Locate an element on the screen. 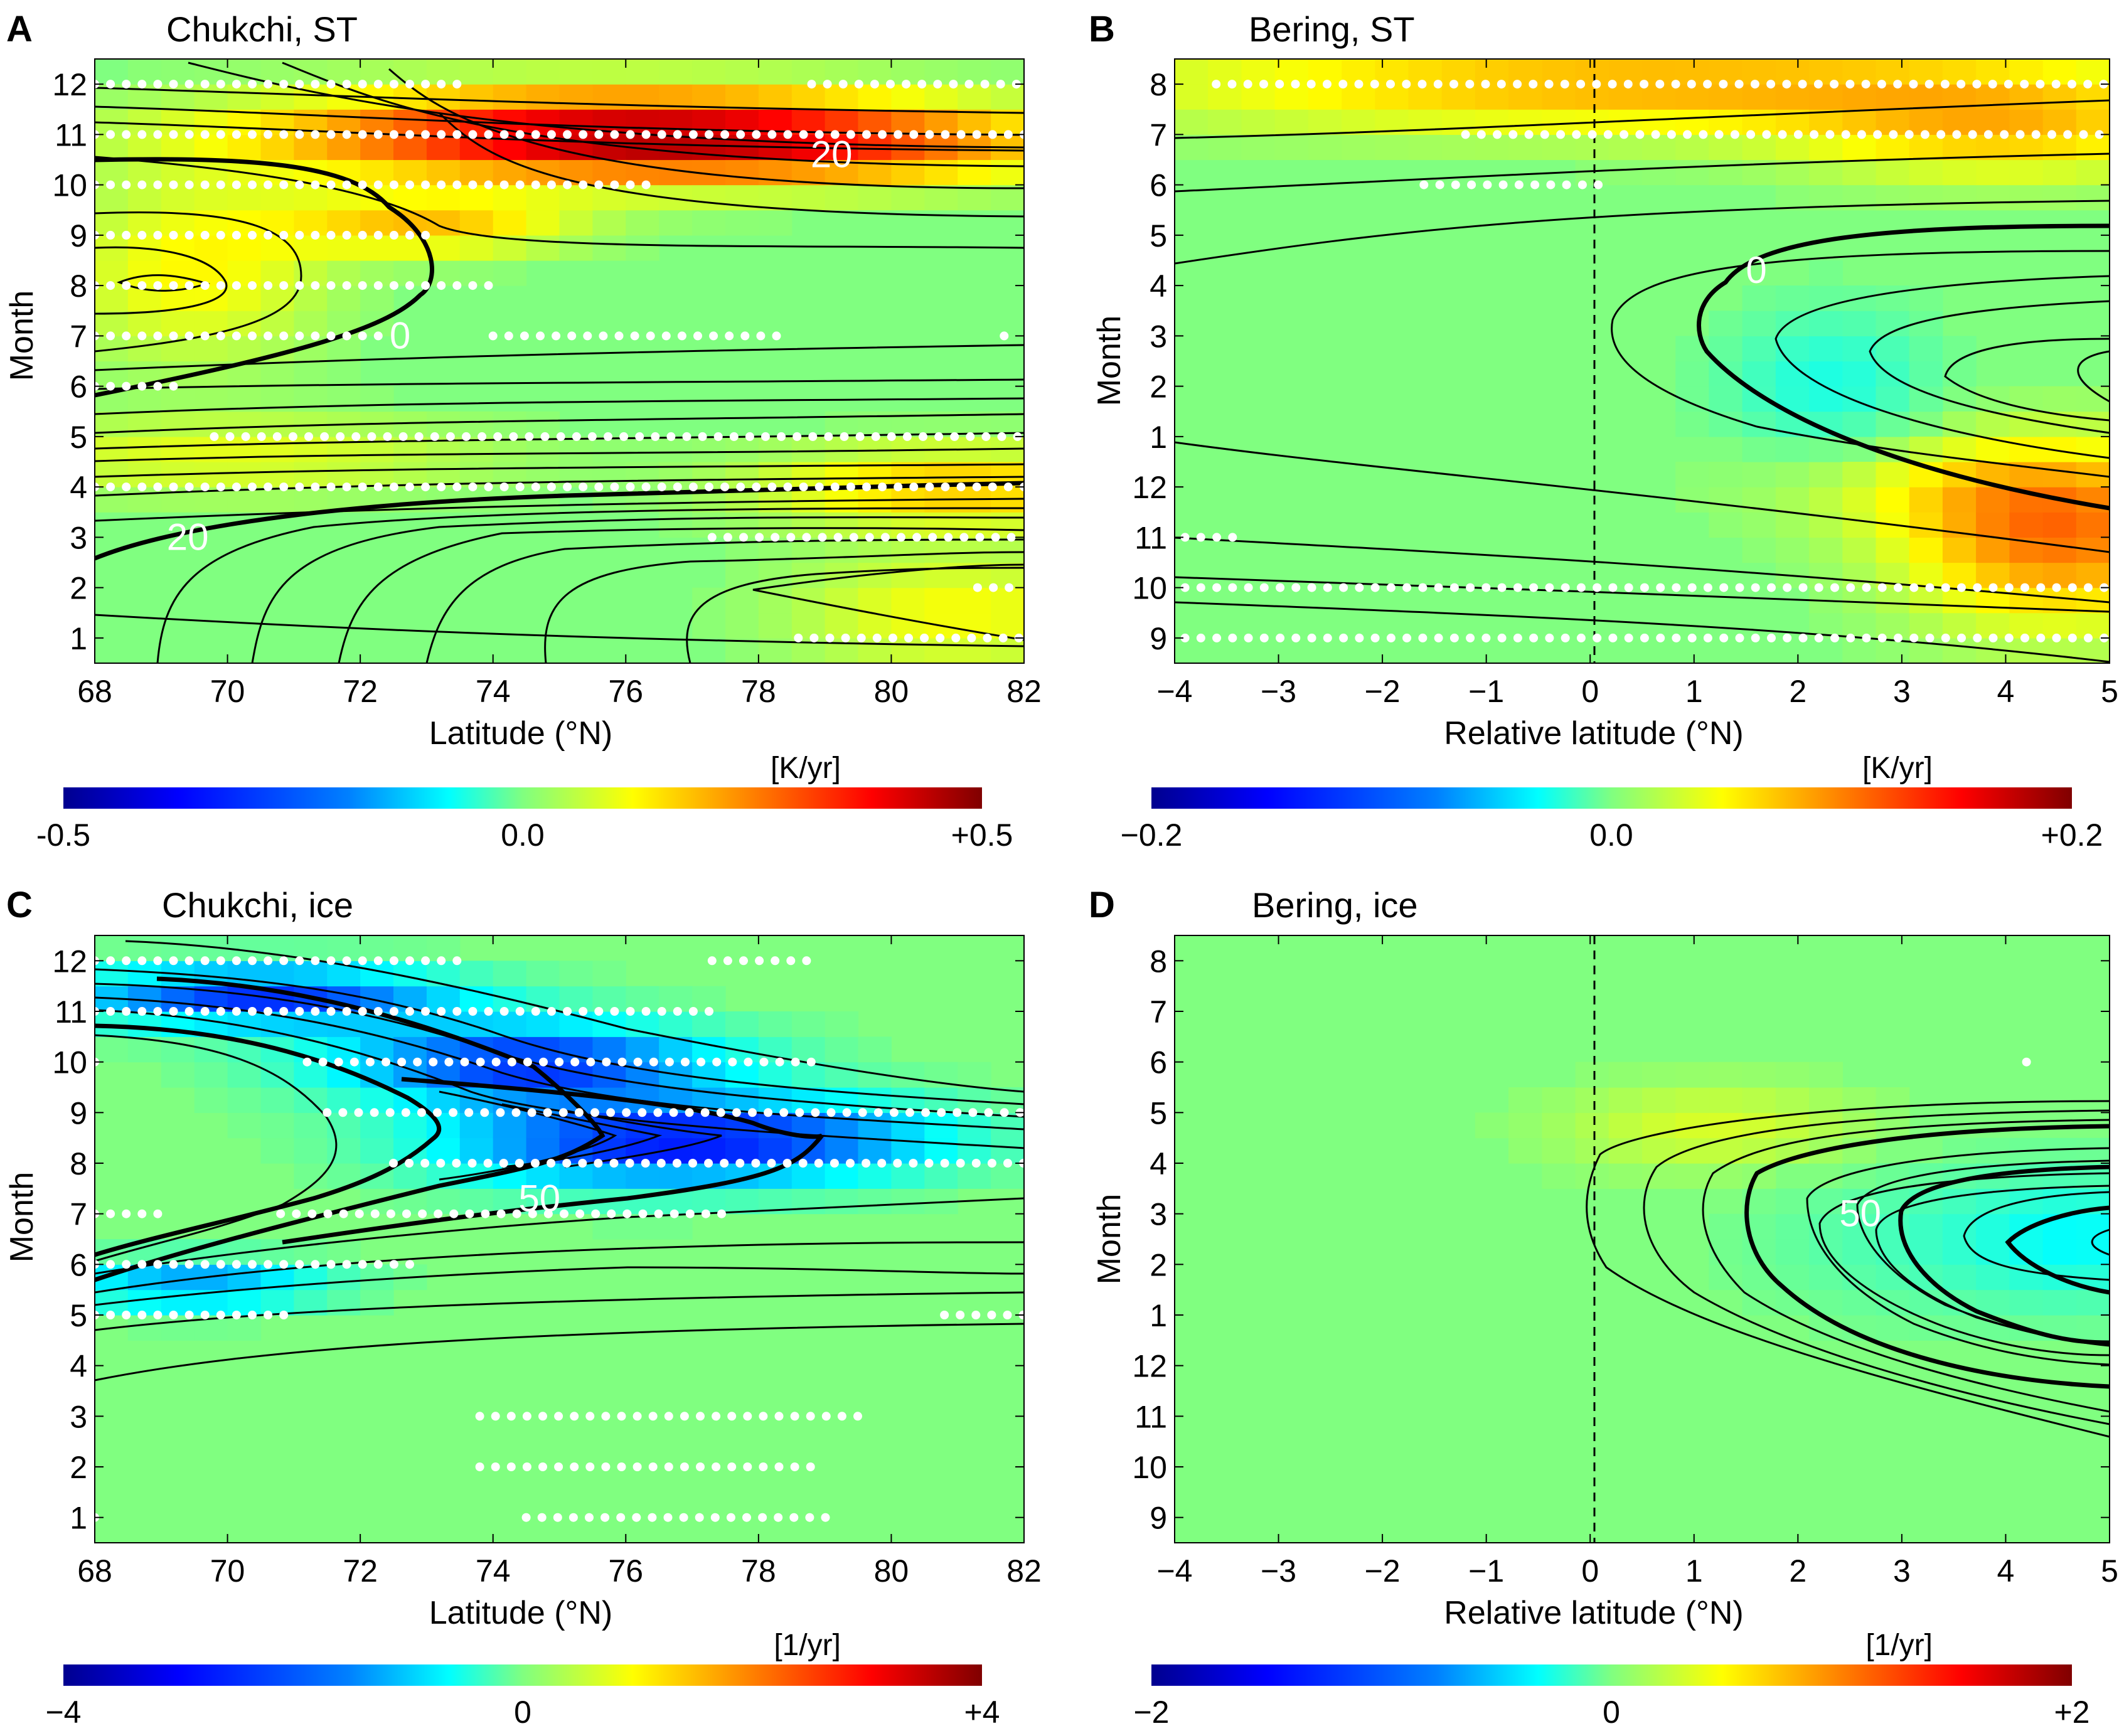 This screenshot has width=2124, height=1736. panel-a-colorbar: [K/yr] -0.5 0.0 +0.5 is located at coordinates (524, 802).